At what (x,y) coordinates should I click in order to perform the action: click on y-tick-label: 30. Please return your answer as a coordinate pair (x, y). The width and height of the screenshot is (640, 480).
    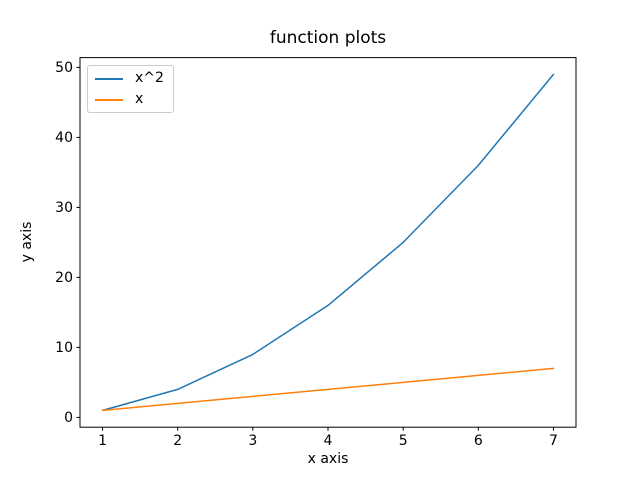
    Looking at the image, I should click on (64, 208).